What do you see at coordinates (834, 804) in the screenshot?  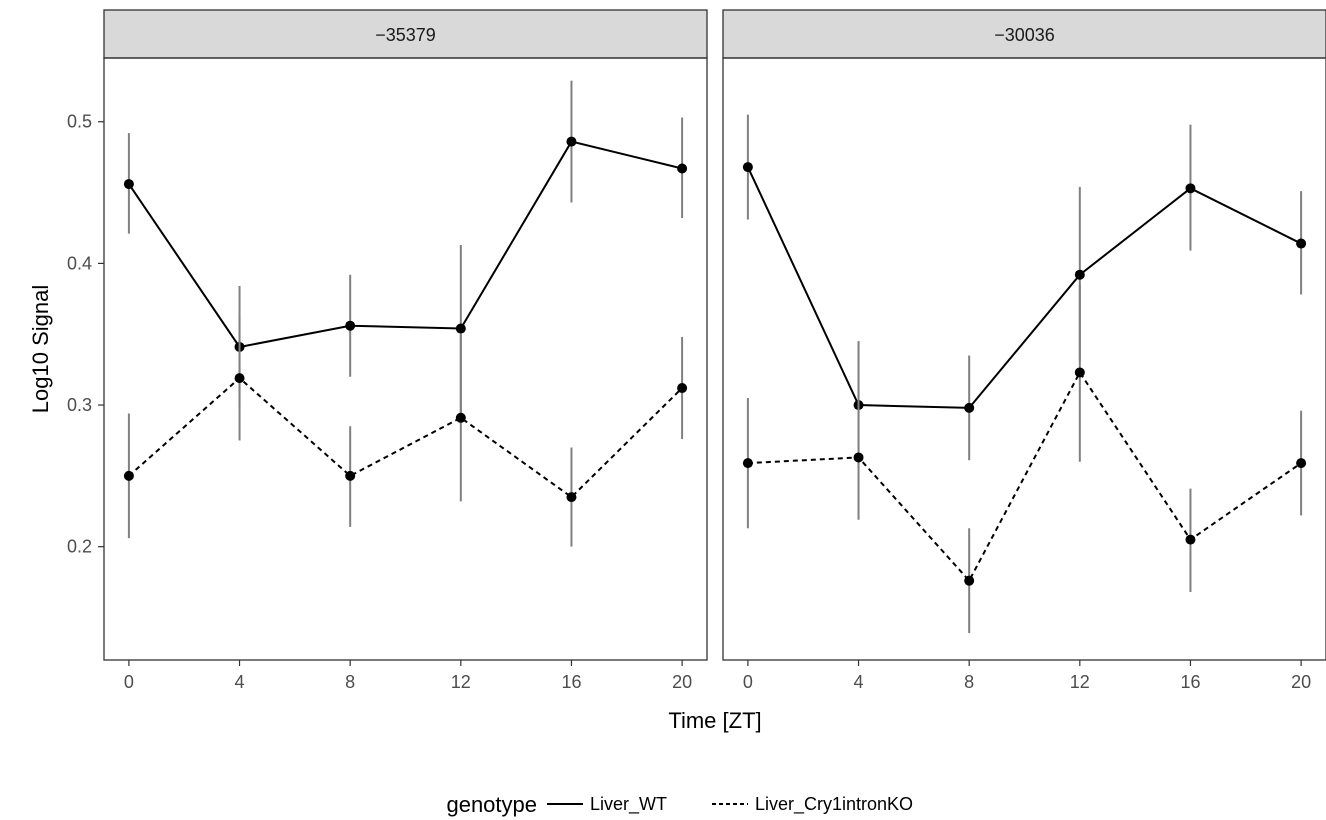 I see `legend-label-ko: Liver_Cry1intronKO` at bounding box center [834, 804].